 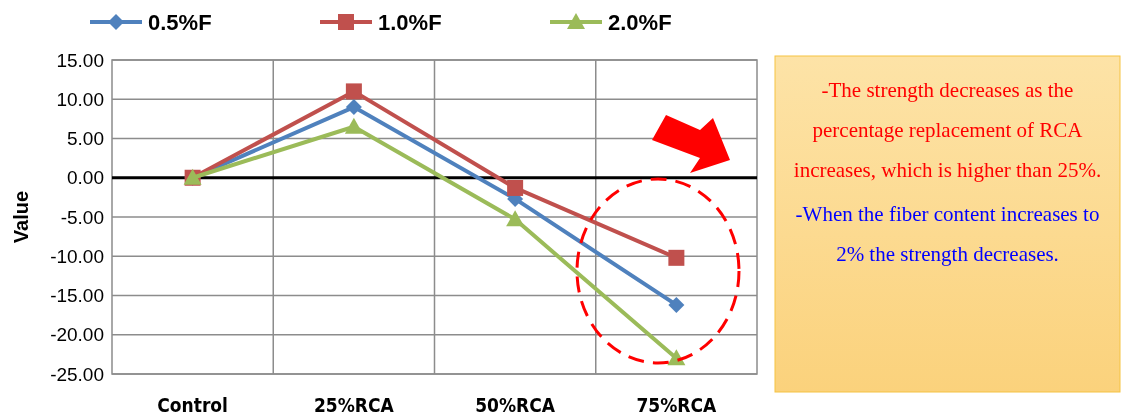 I want to click on x-tick-label: 75%RCA, so click(x=677, y=405).